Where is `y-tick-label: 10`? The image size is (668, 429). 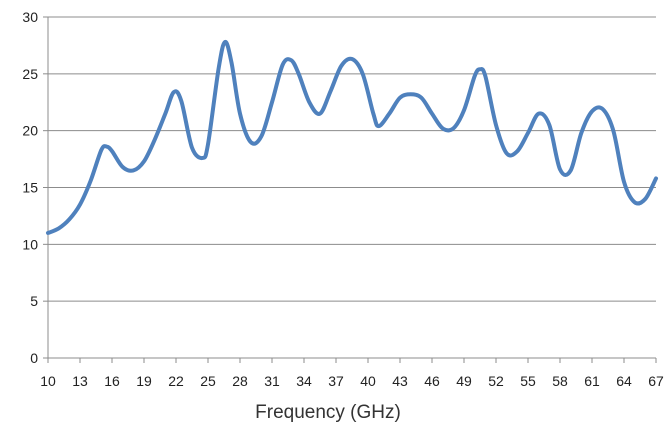
y-tick-label: 10 is located at coordinates (30, 244).